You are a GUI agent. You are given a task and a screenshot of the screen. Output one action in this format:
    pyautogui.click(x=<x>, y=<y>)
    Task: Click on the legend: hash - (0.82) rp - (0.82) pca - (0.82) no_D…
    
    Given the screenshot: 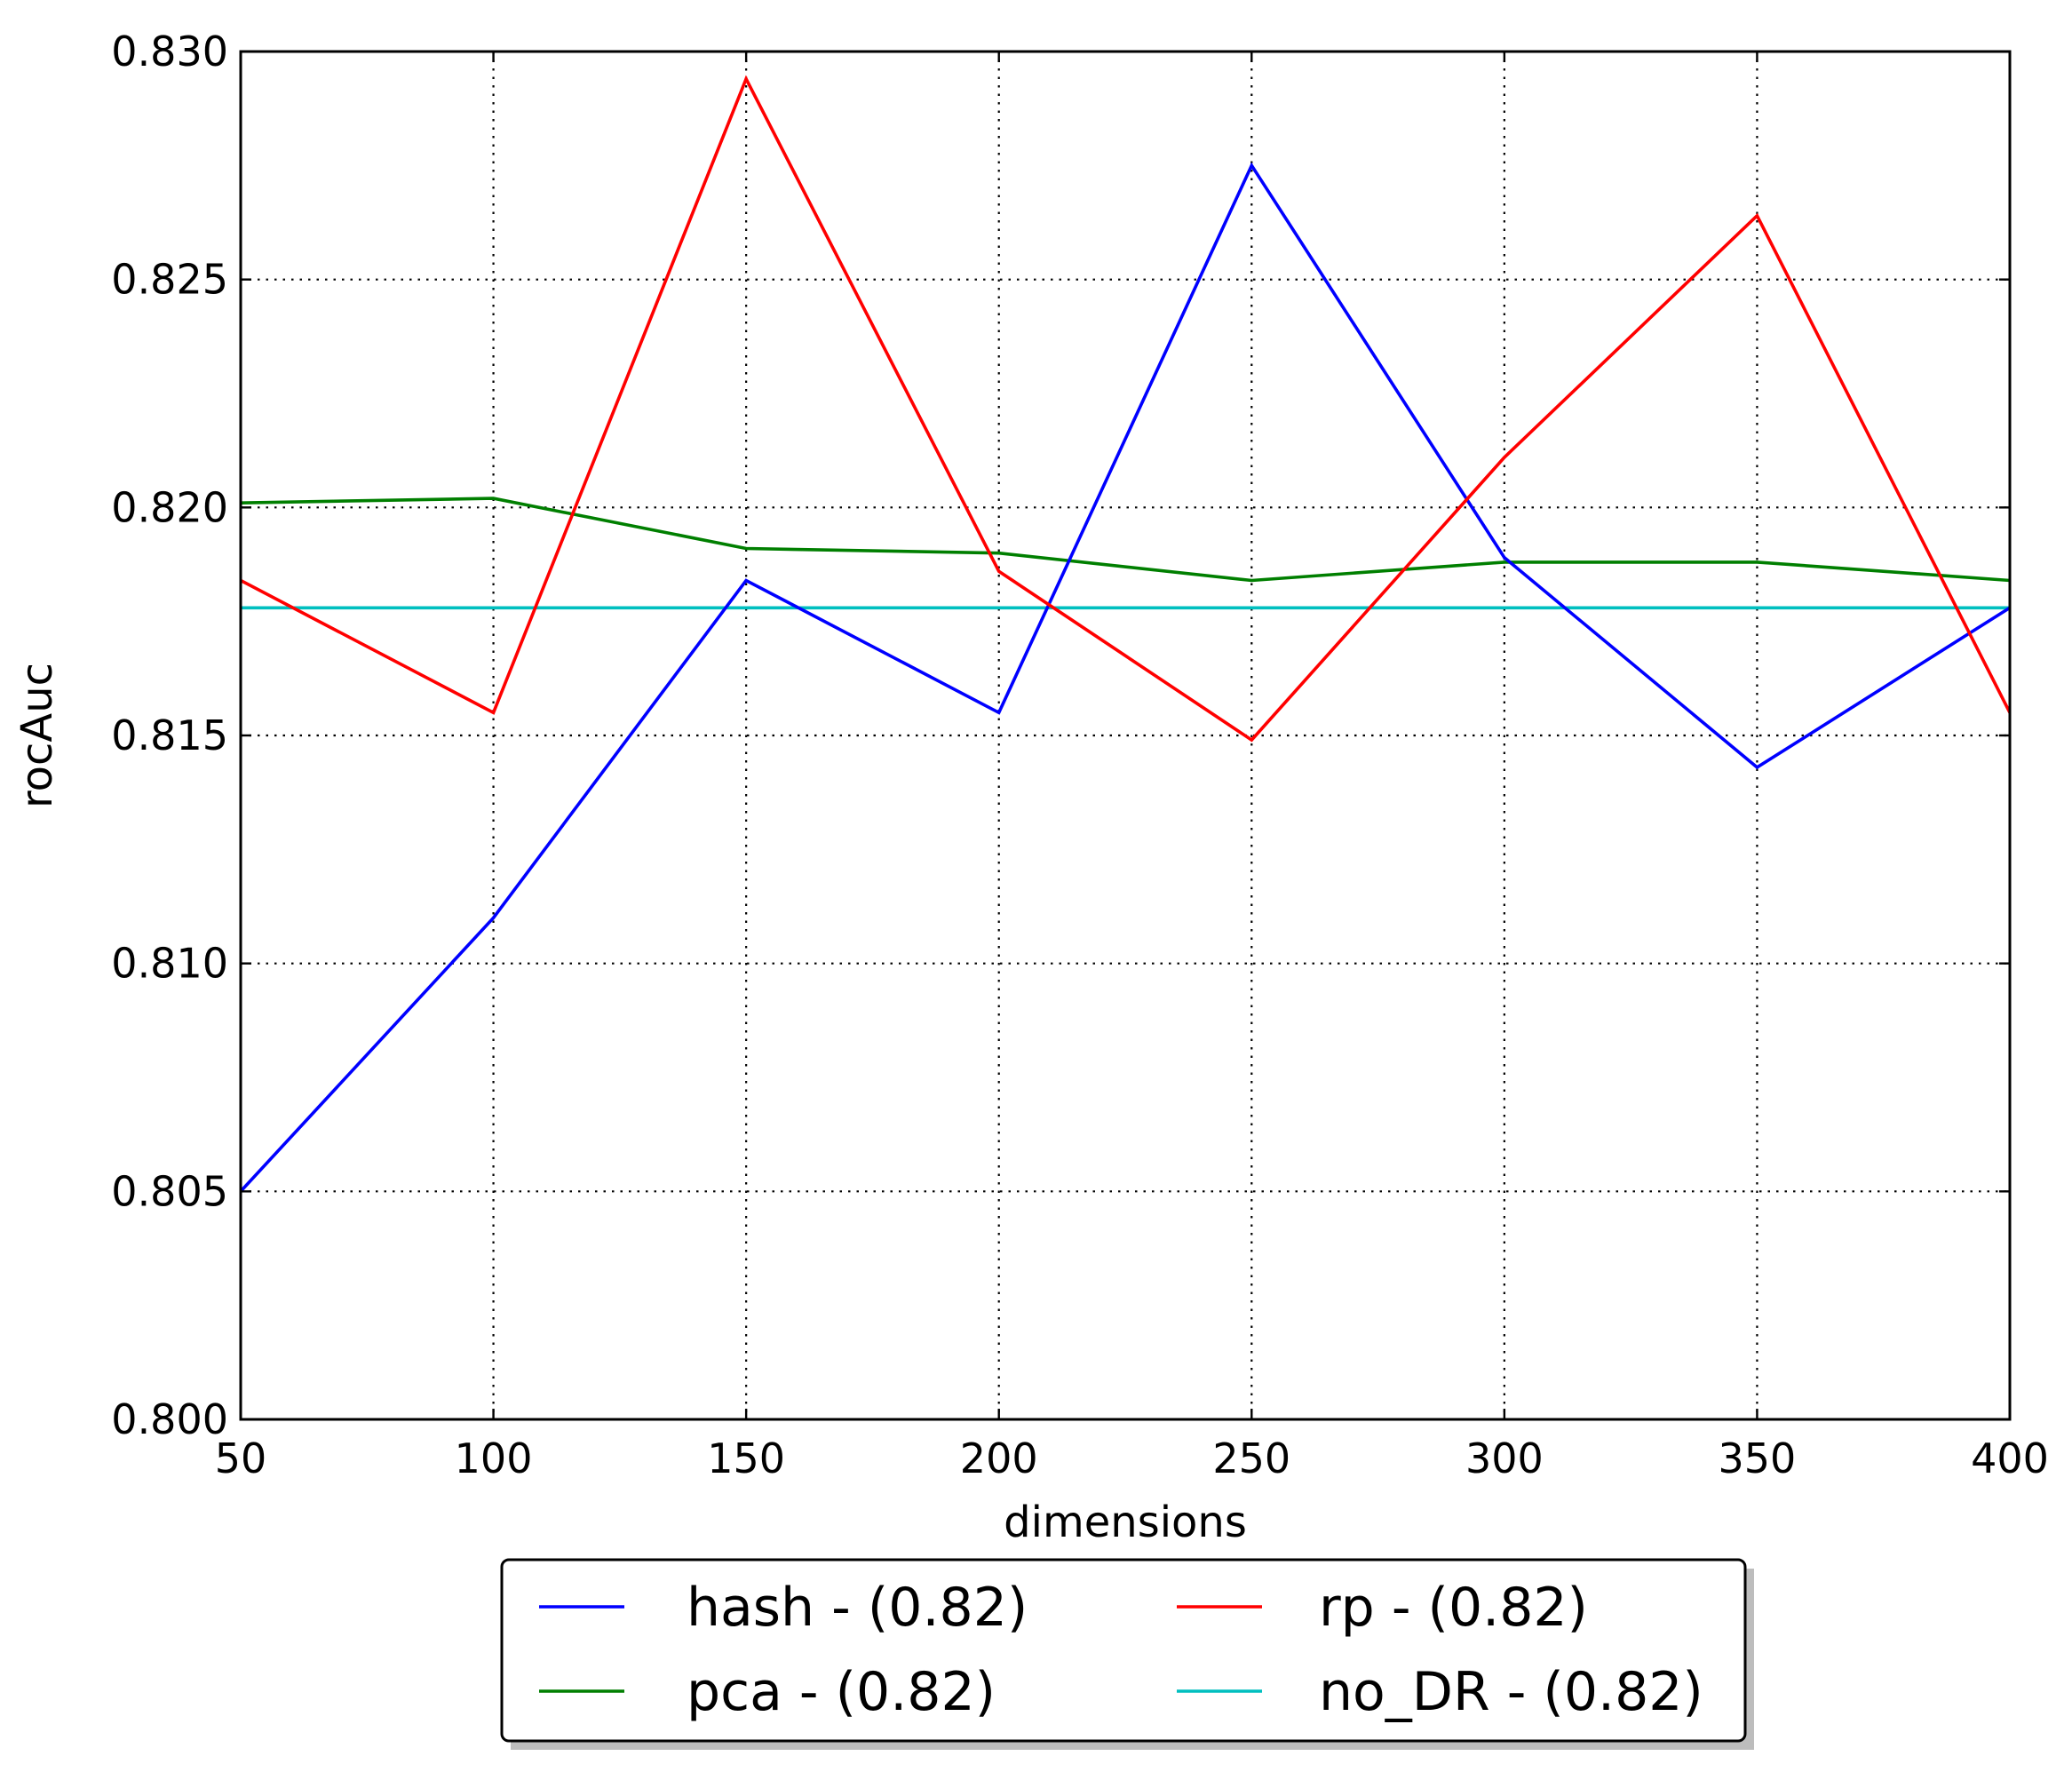 What is the action you would take?
    pyautogui.click(x=1127, y=1654)
    